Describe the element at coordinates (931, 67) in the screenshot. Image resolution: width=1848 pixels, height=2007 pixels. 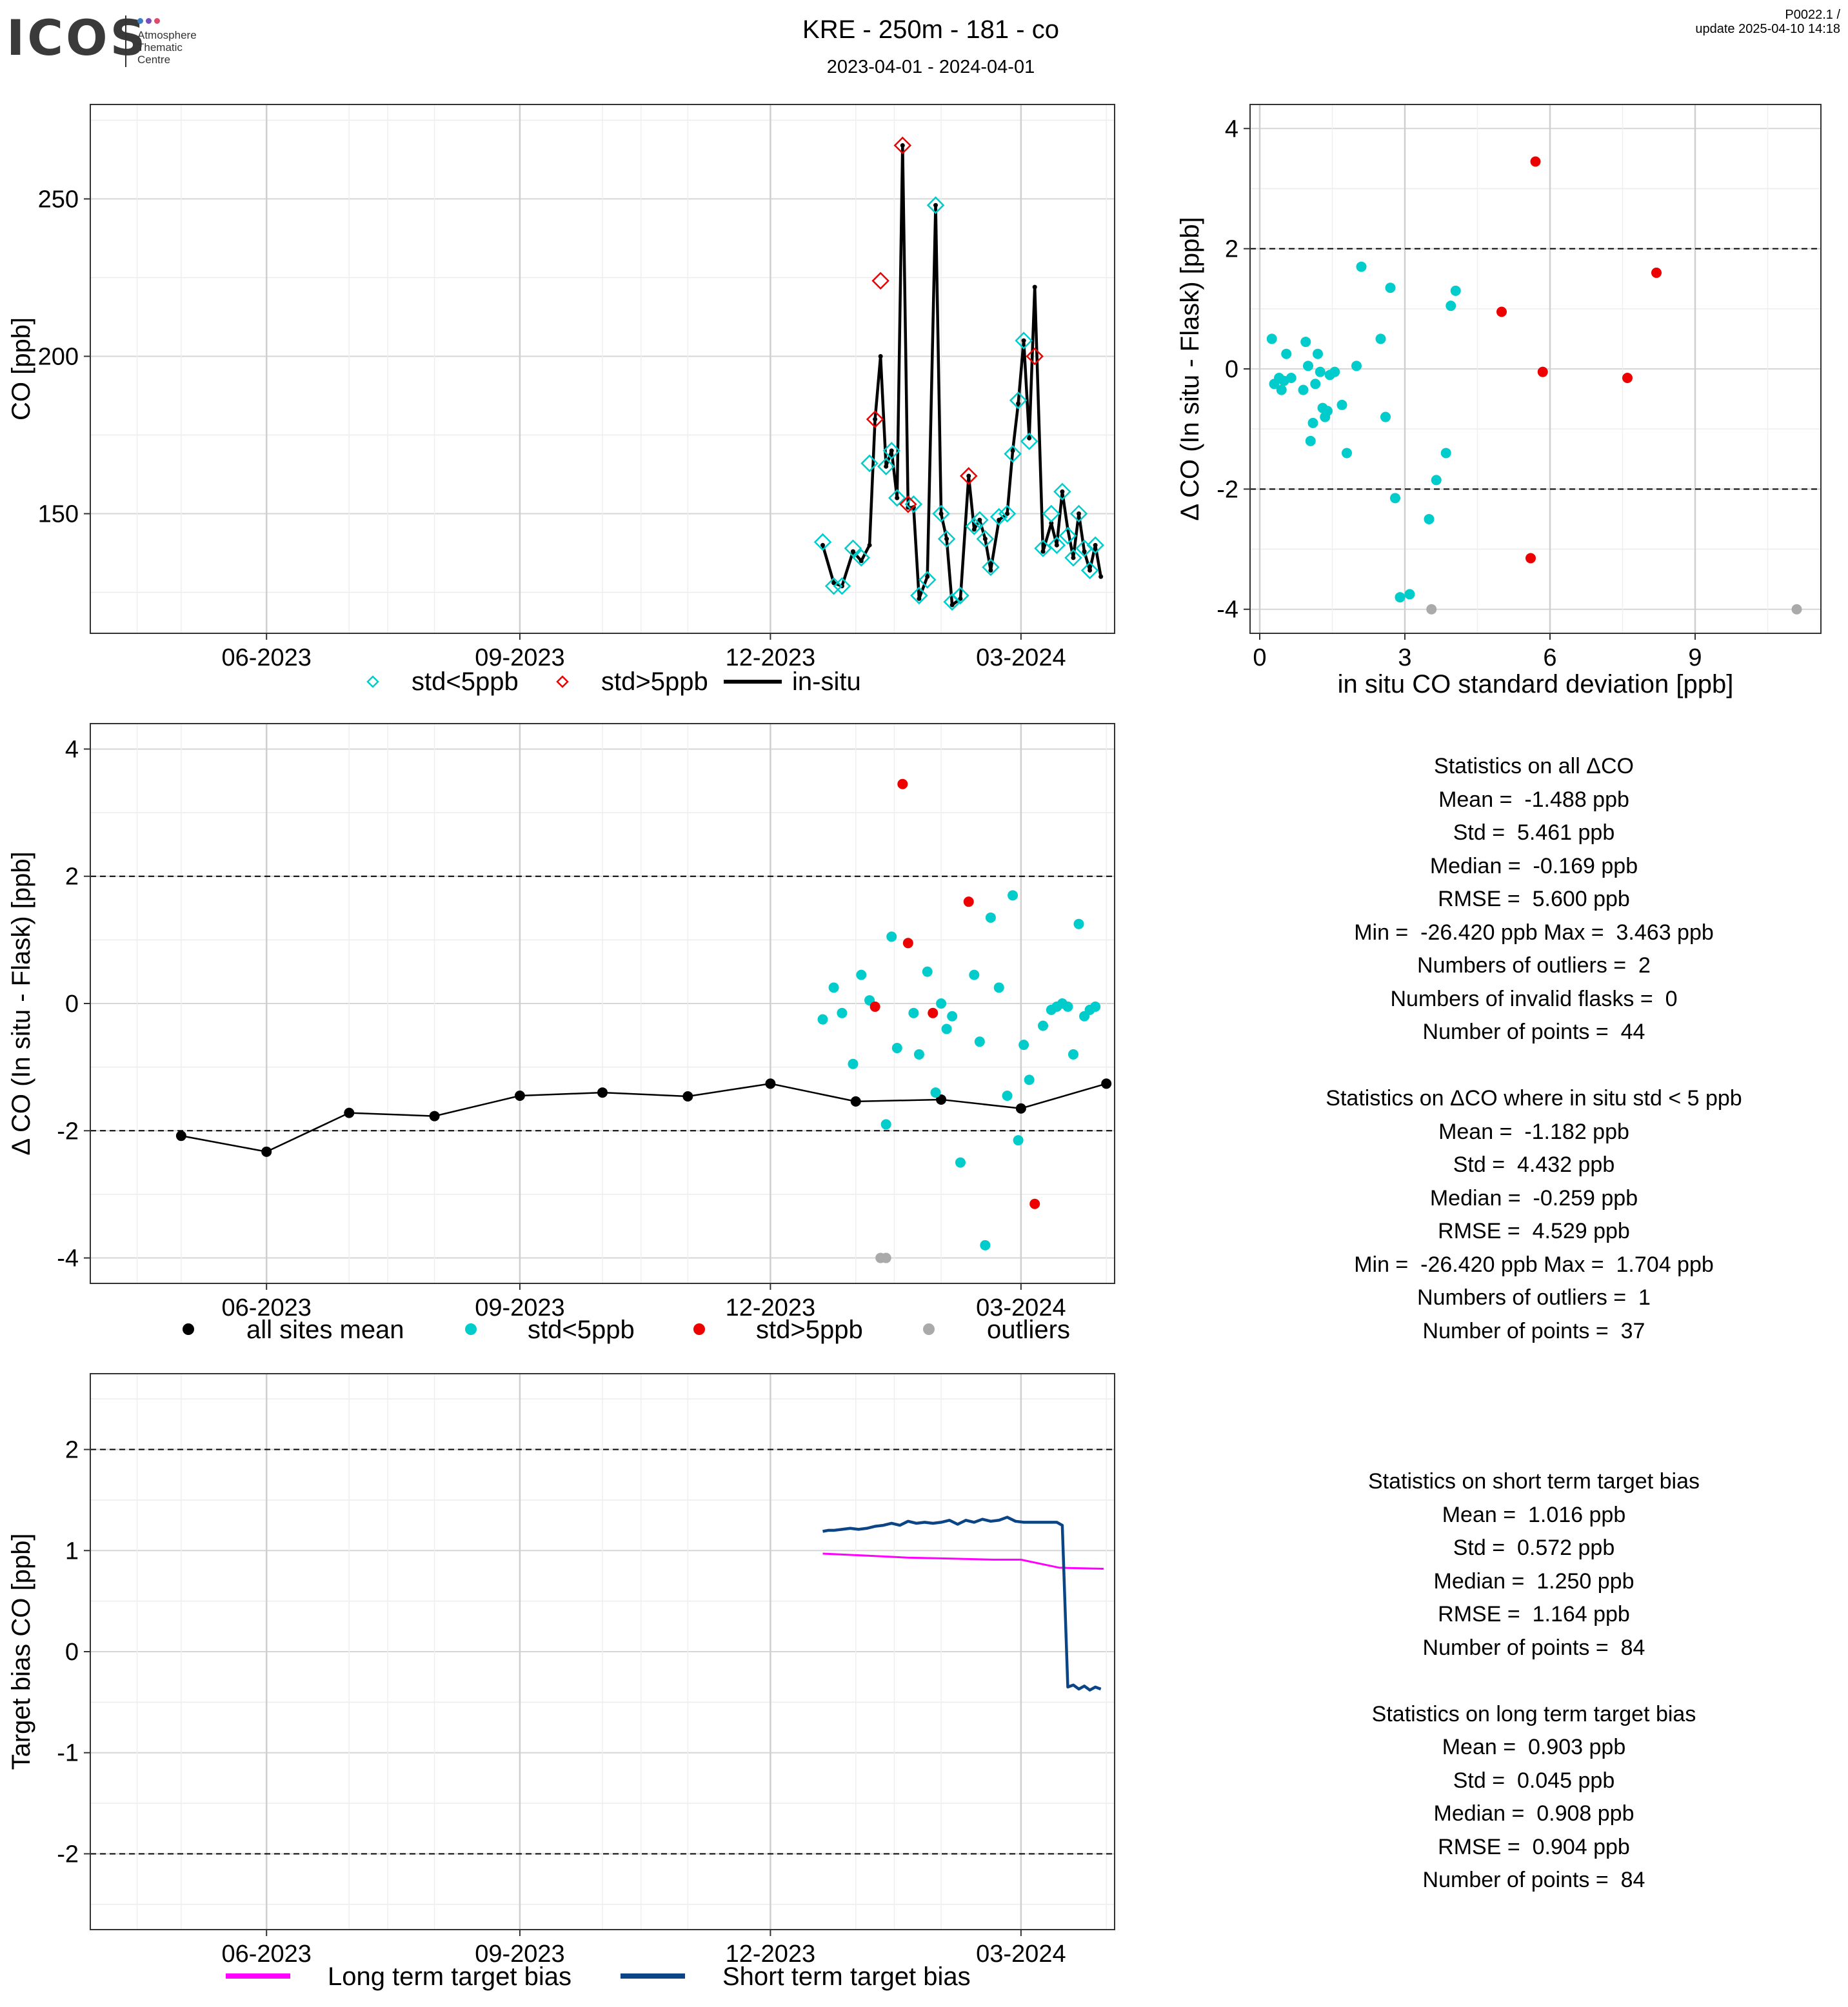
I see `page-subtitle: 2023-04-01 - 2024-04-01` at that location.